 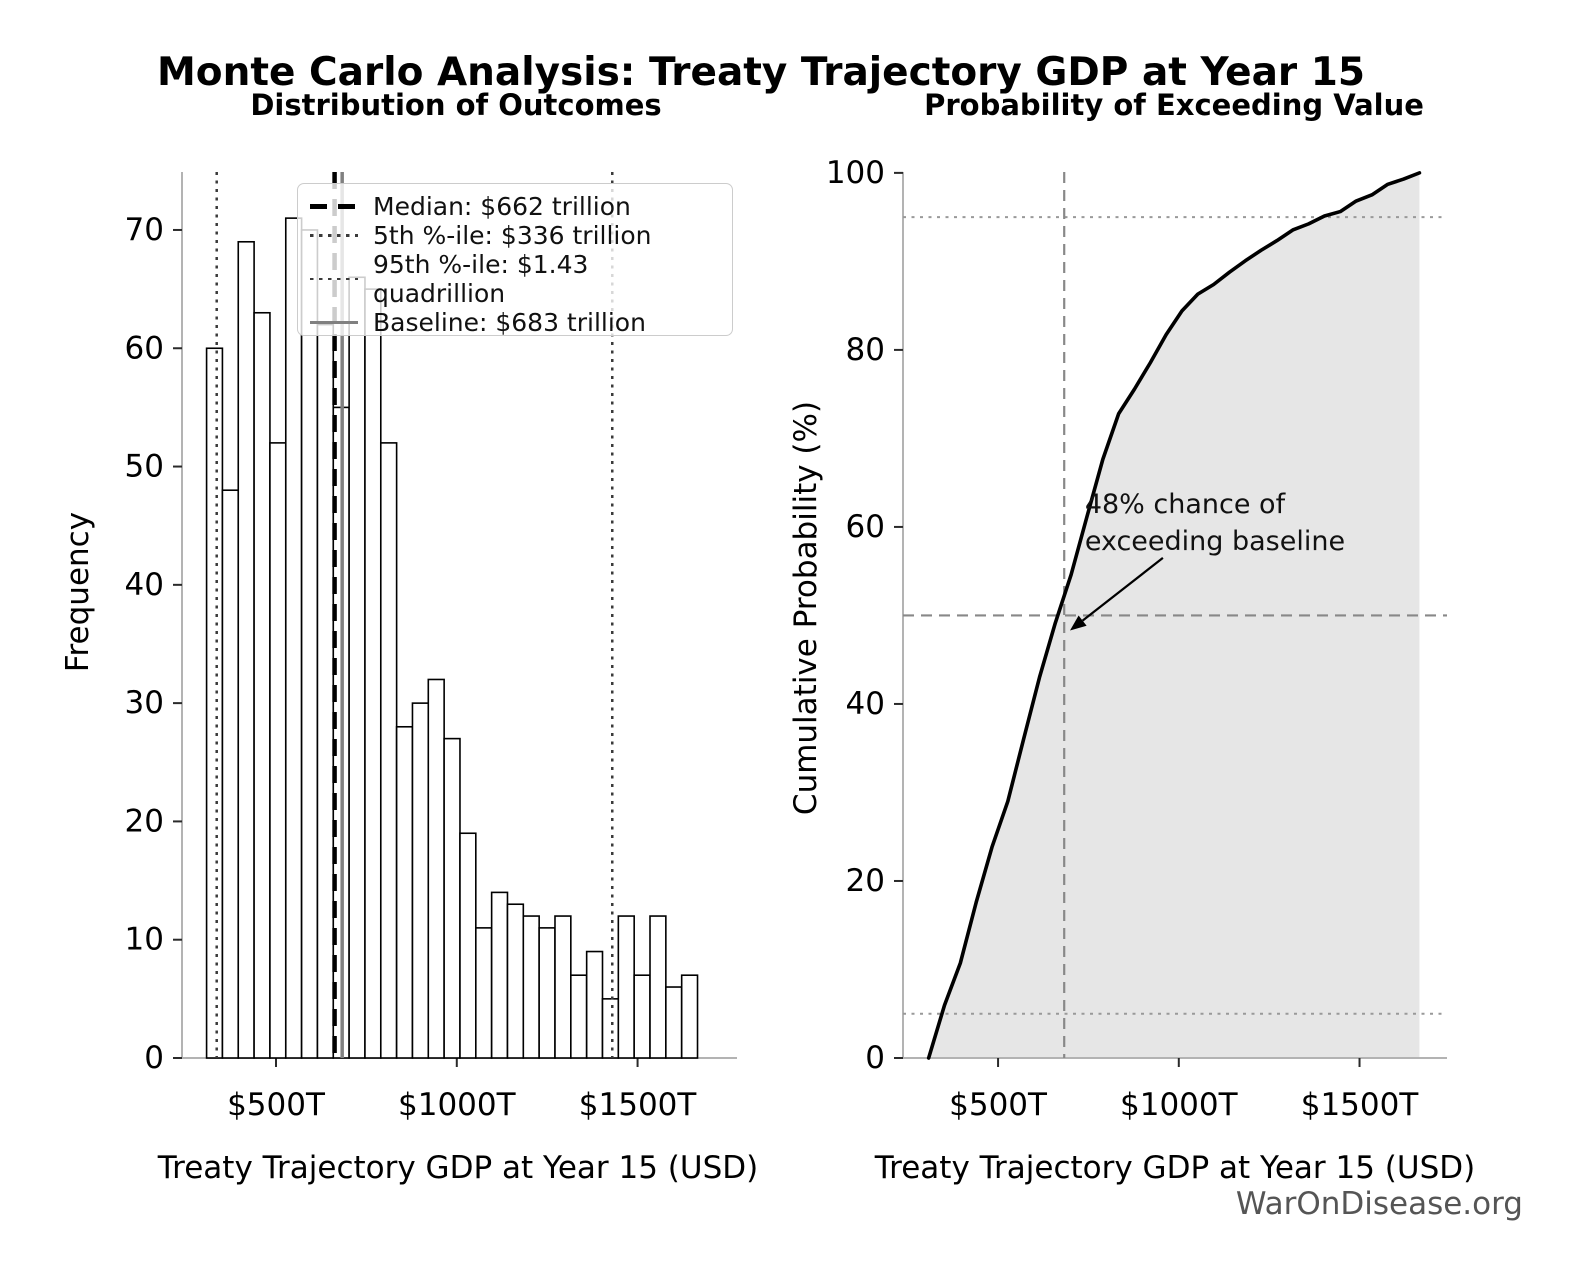 I want to click on annotation-arrow-head, so click(x=1078, y=623).